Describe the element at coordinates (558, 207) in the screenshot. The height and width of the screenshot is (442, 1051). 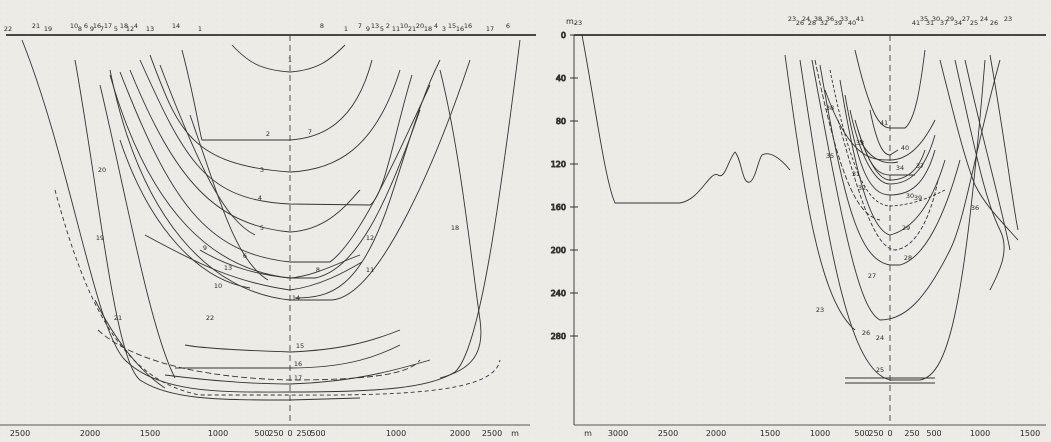
I see `depth-tick-label: 160` at that location.